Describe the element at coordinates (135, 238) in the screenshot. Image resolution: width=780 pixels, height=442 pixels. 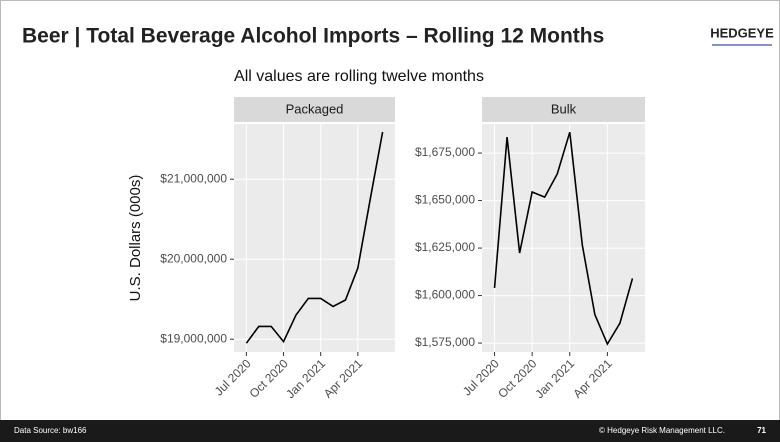
I see `y-axis-label: U.S. Dollars (000s)` at that location.